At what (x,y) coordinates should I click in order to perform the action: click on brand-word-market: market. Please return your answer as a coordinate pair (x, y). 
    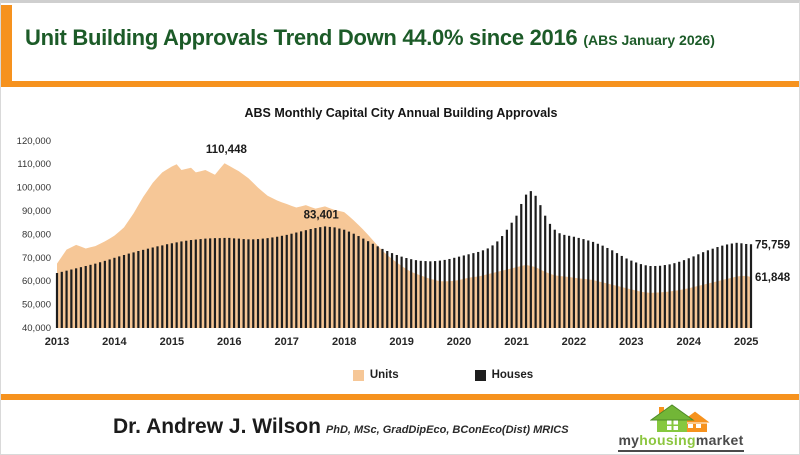
    Looking at the image, I should click on (719, 440).